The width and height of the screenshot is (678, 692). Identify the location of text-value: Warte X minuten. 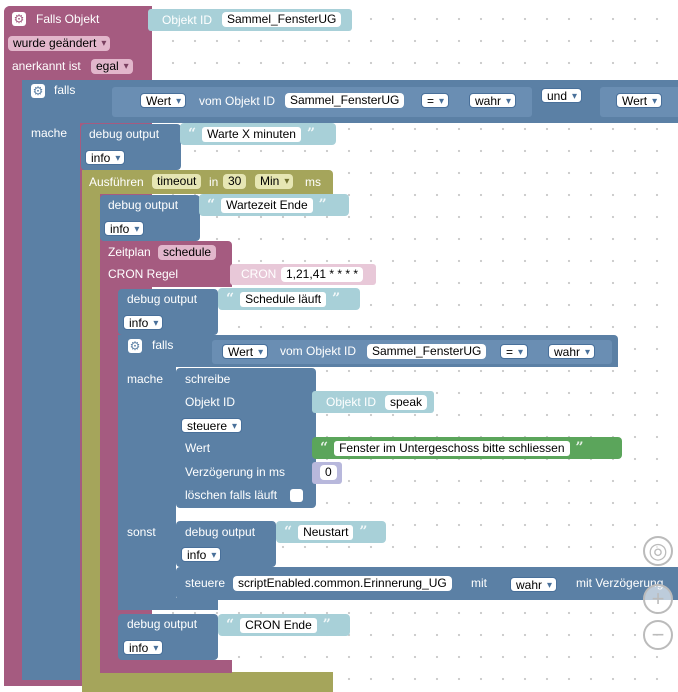
(251, 134).